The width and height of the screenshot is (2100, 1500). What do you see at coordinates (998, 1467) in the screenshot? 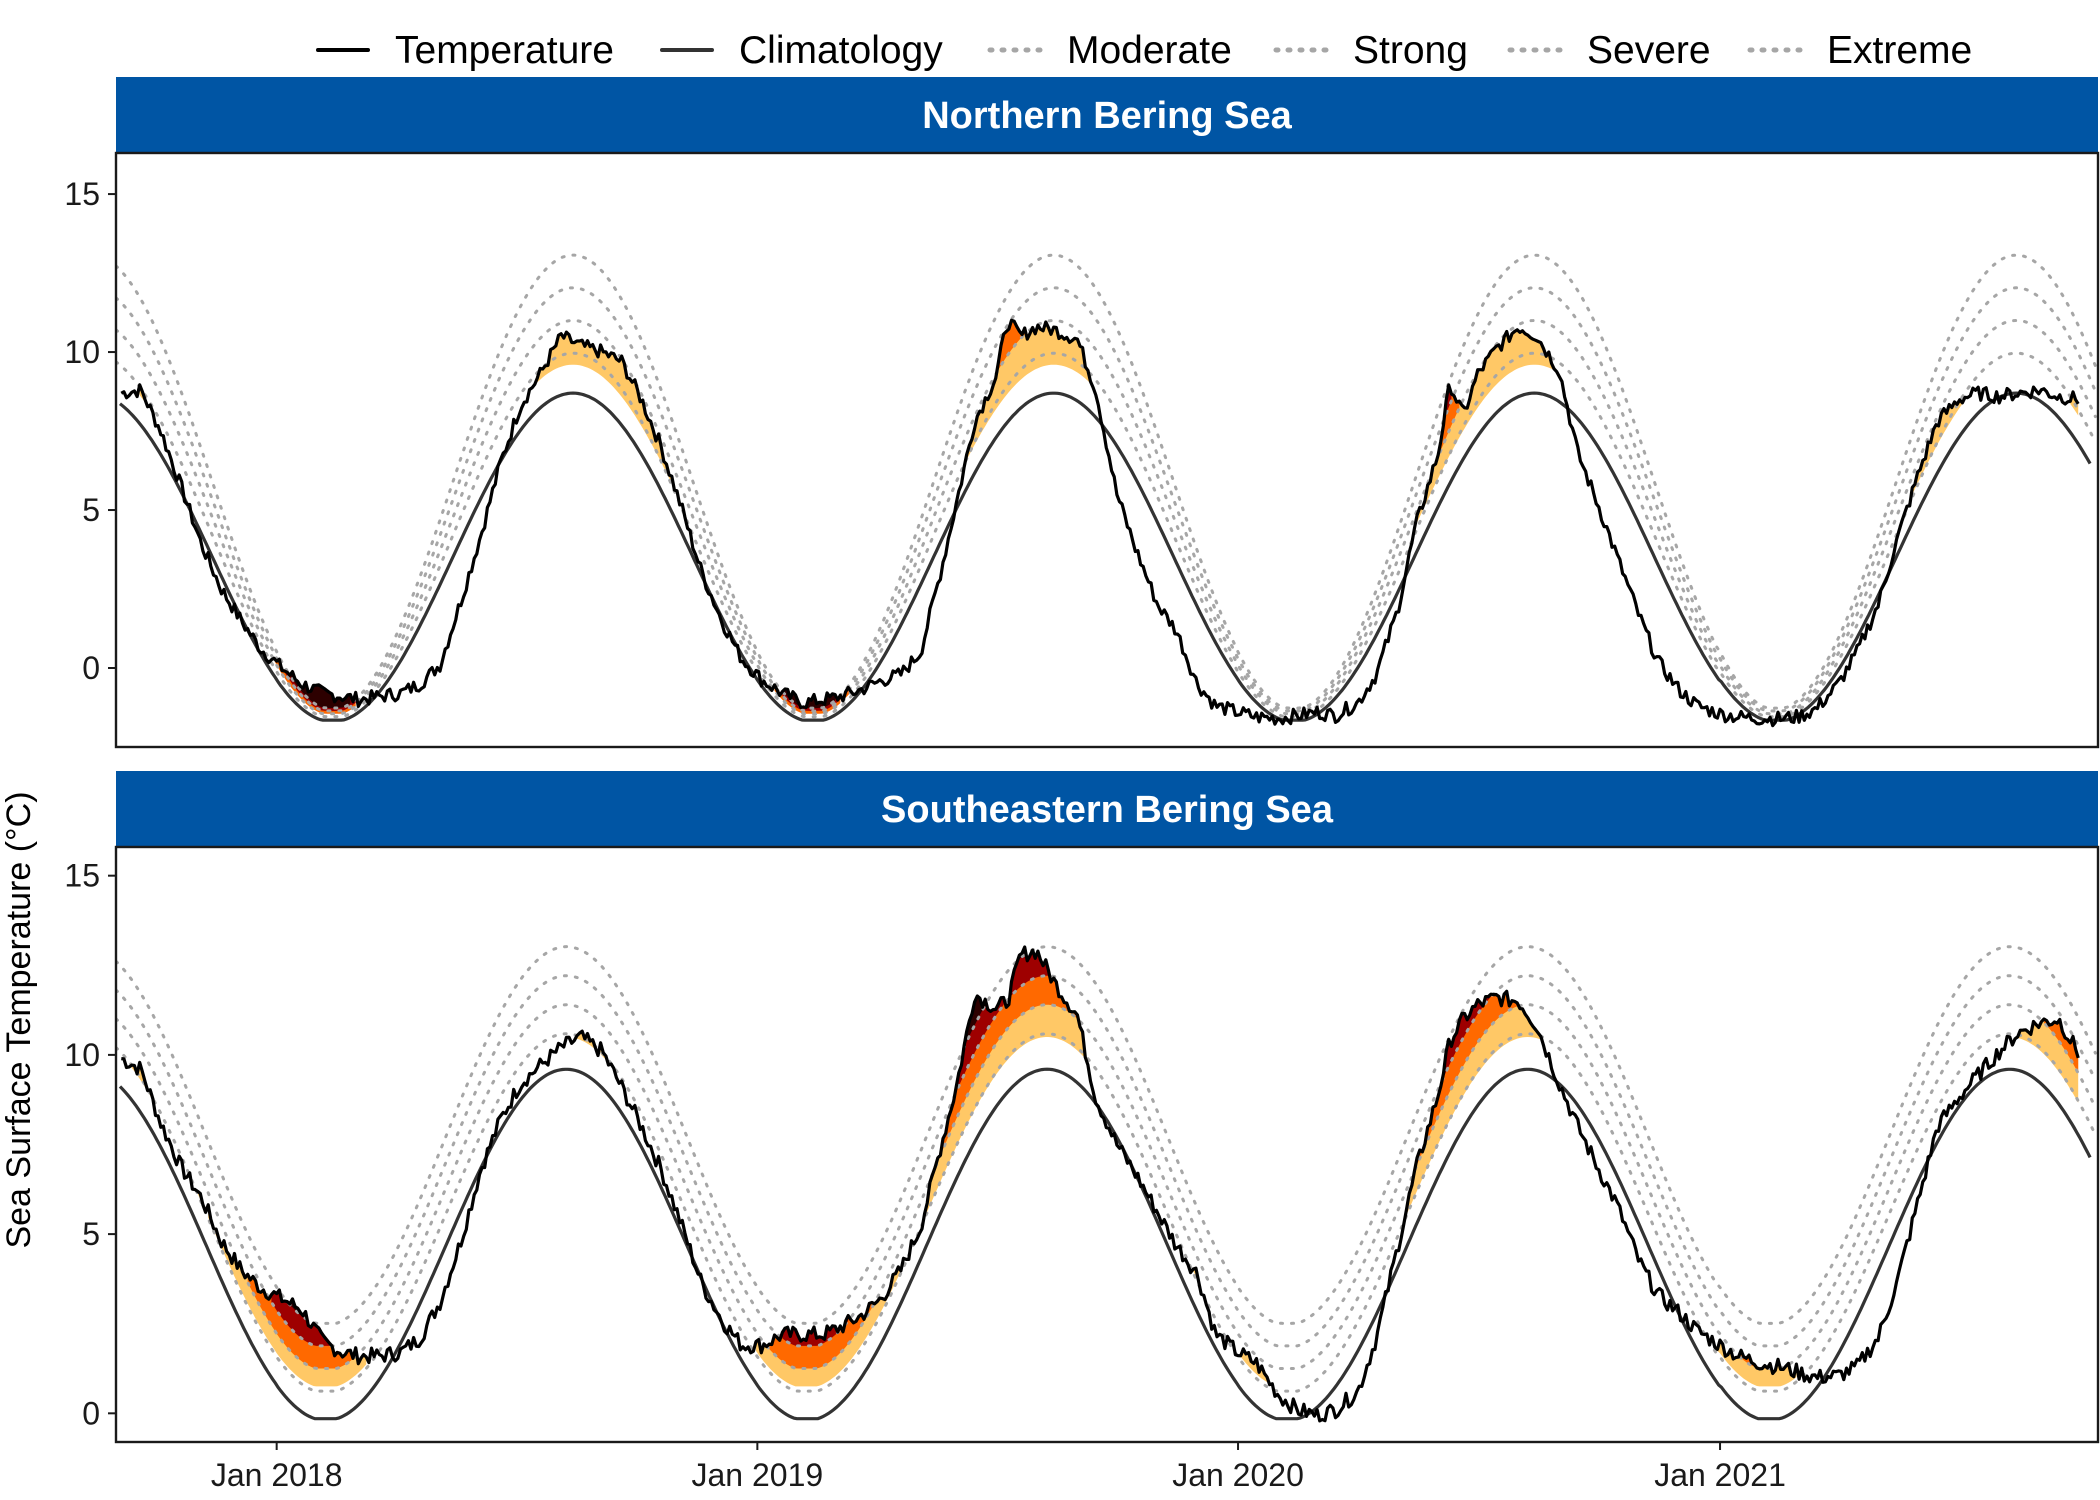
I see `x-axis: Jan 2018 Jan 2019 Jan 2020 Jan 2021` at bounding box center [998, 1467].